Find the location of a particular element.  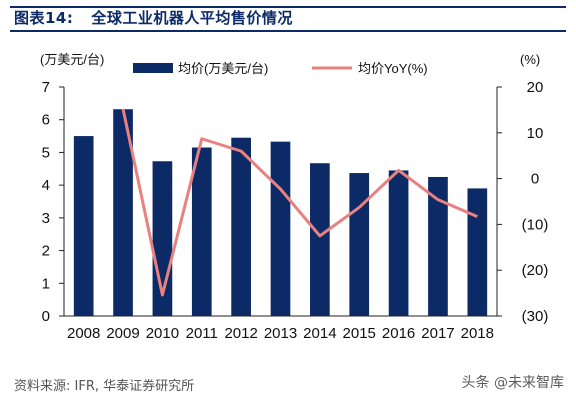

bar-2013 is located at coordinates (280, 228).